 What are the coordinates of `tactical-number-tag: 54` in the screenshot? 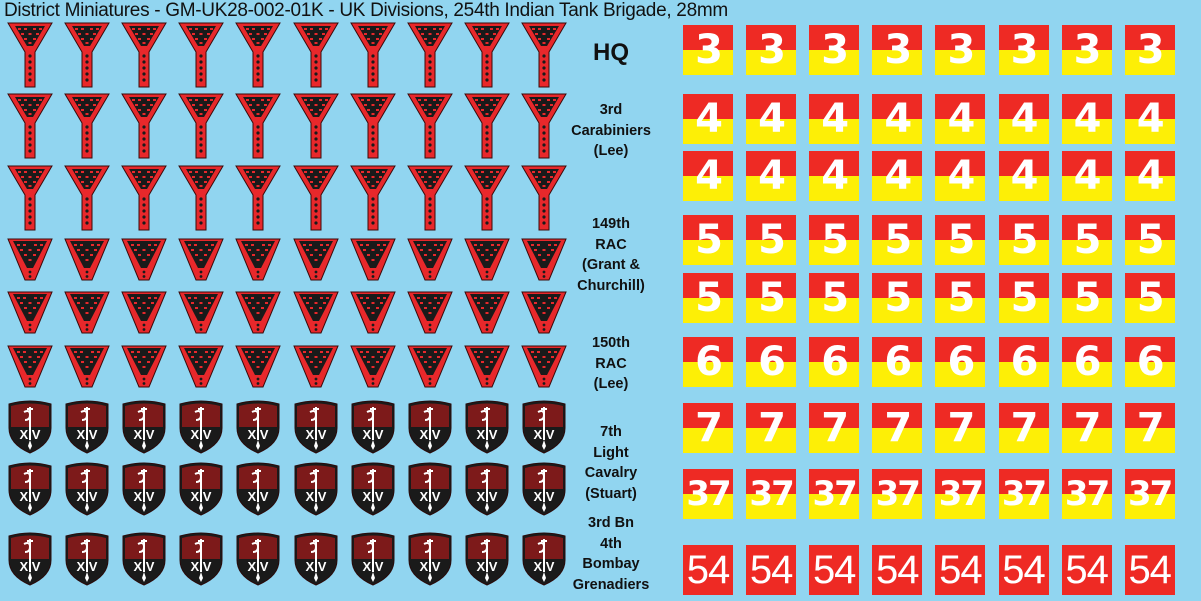 It's located at (834, 570).